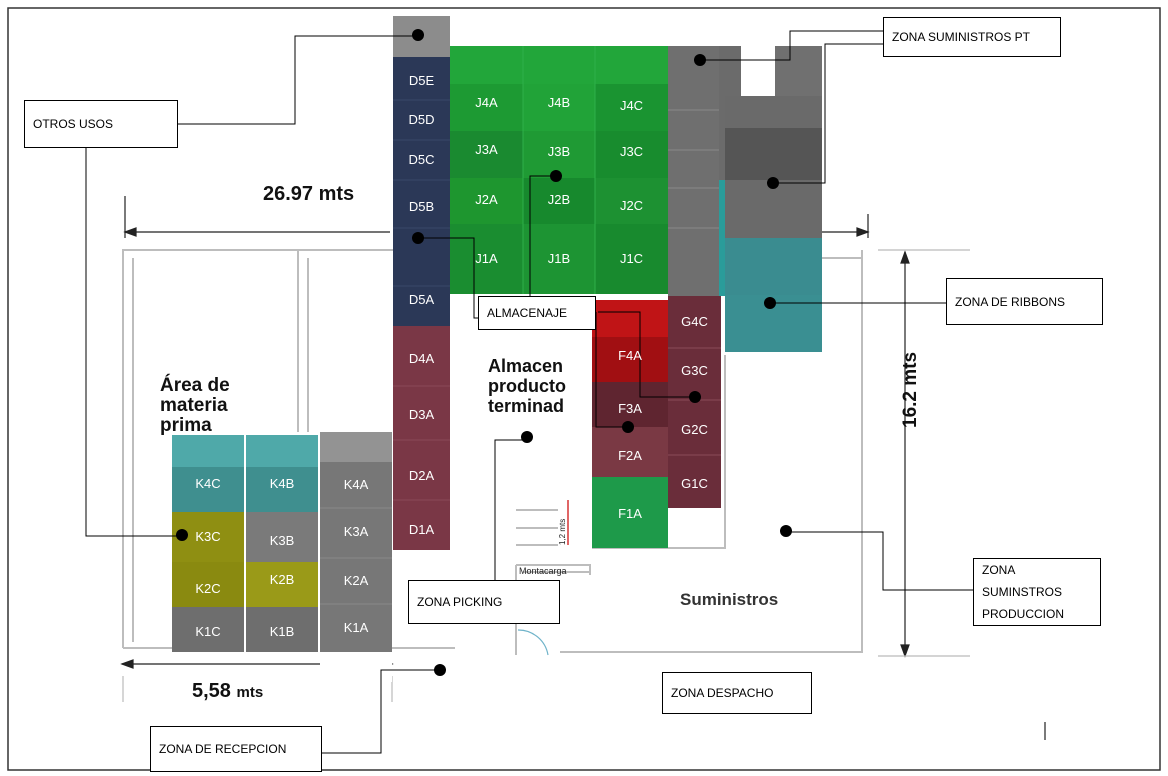 This screenshot has width=1168, height=776. Describe the element at coordinates (694, 277) in the screenshot. I see `rack-column-g` at that location.